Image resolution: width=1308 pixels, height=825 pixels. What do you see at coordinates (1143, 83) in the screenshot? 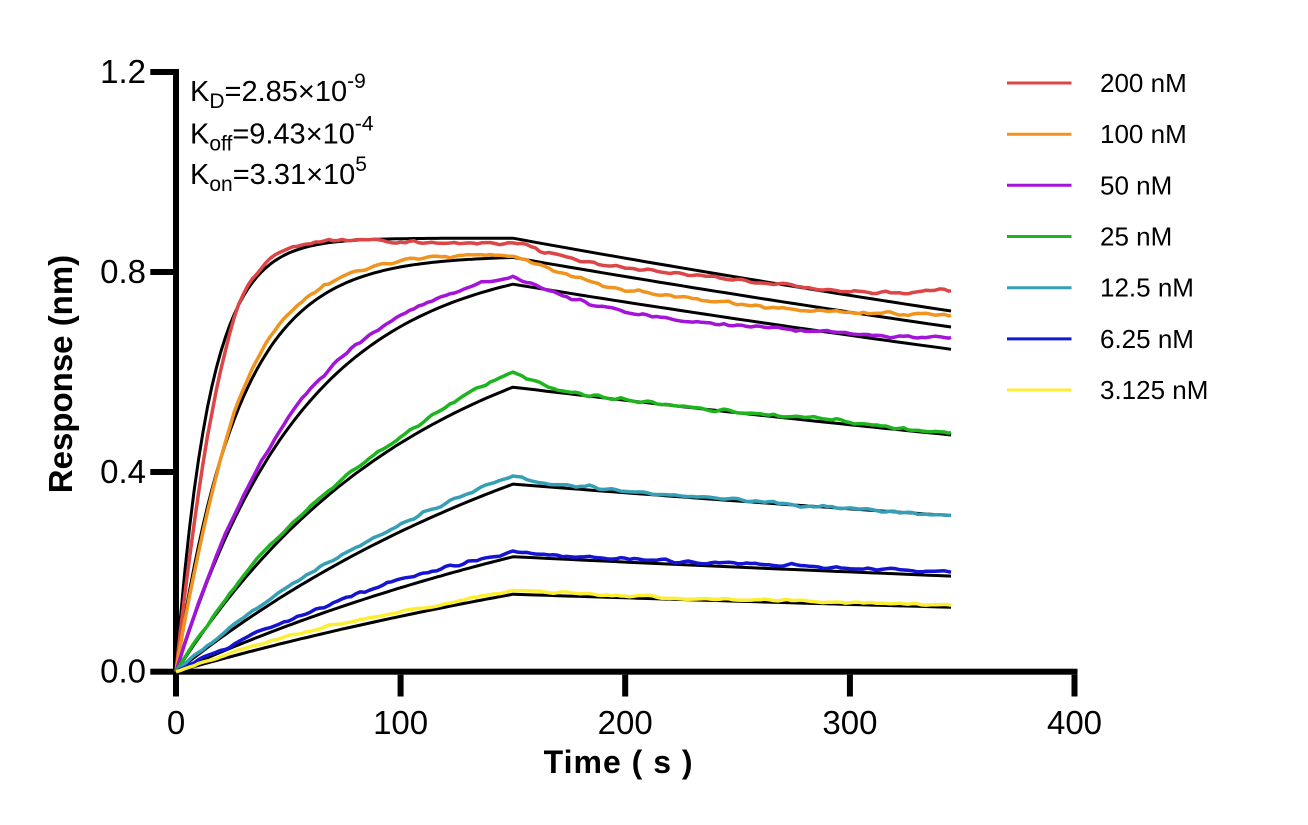
I see `svg-text: 200 nM` at bounding box center [1143, 83].